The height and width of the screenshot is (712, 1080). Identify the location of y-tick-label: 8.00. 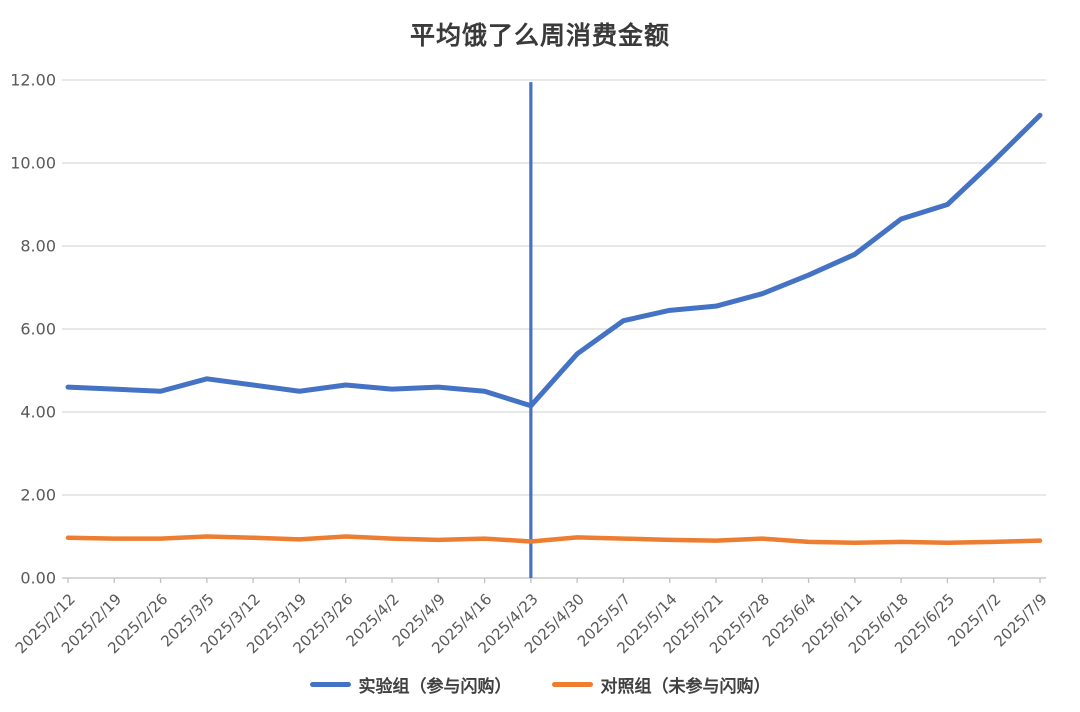
(38, 246).